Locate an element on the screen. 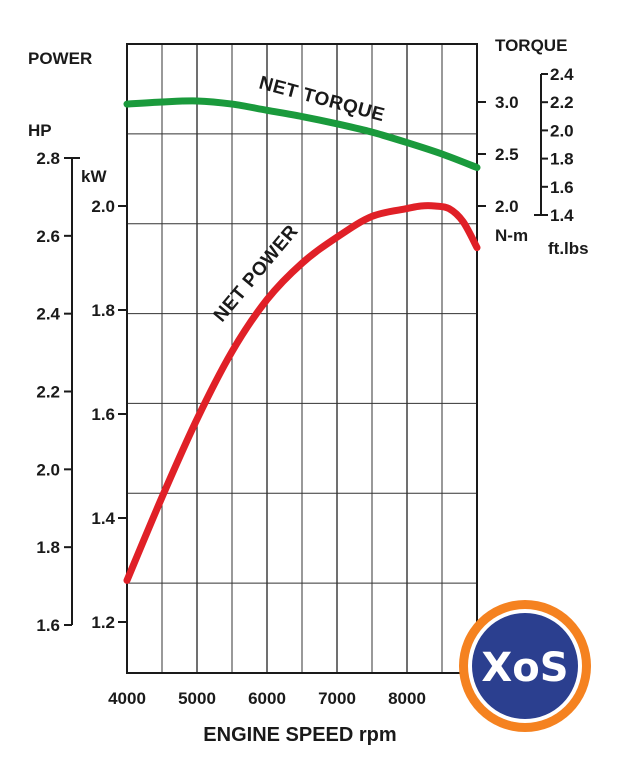 The height and width of the screenshot is (773, 620). power-axis-title: POWER is located at coordinates (60, 58).